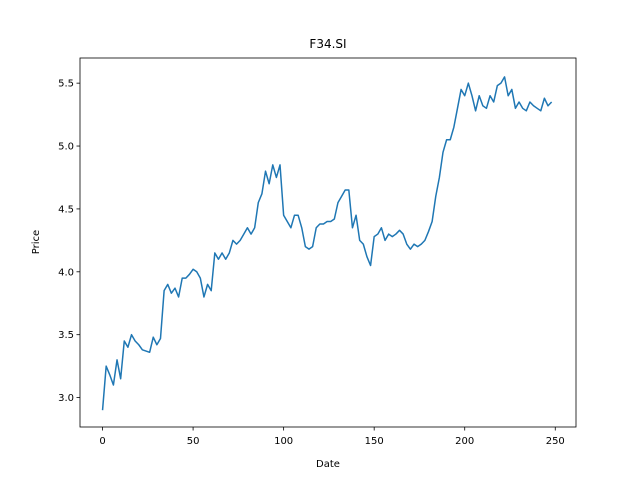 Image resolution: width=640 pixels, height=480 pixels. Describe the element at coordinates (66, 398) in the screenshot. I see `y-tick-label: 3.0` at that location.